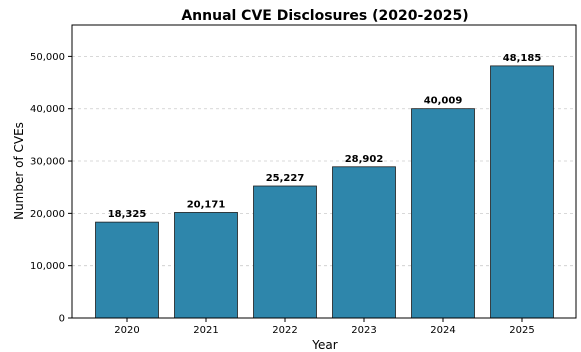 This screenshot has height=352, width=581. What do you see at coordinates (363, 330) in the screenshot?
I see `x-tick-label: 2023` at bounding box center [363, 330].